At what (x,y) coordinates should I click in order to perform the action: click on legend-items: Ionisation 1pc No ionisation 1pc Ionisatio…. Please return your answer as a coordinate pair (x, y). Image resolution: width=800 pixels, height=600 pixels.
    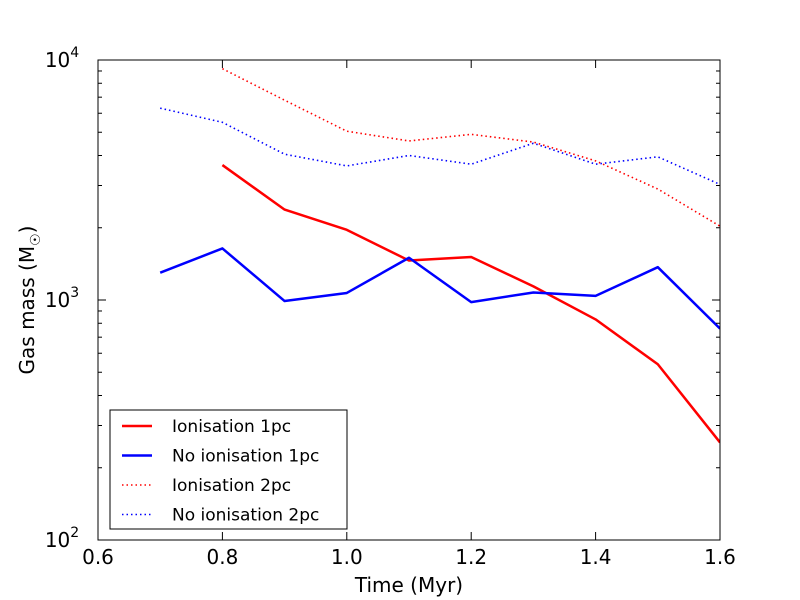
    Looking at the image, I should click on (220, 471).